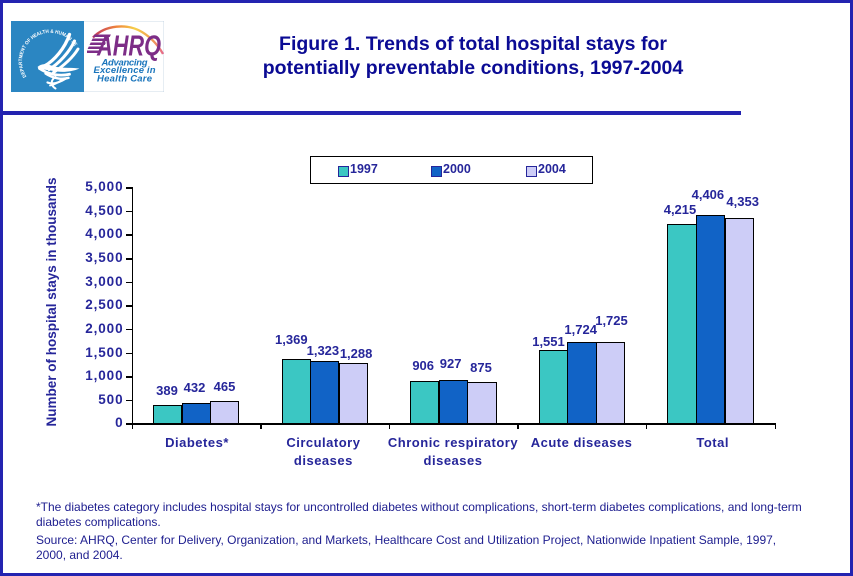 This screenshot has width=853, height=576. Describe the element at coordinates (125, 70) in the screenshot. I see `svg-text: Excellence in` at that location.